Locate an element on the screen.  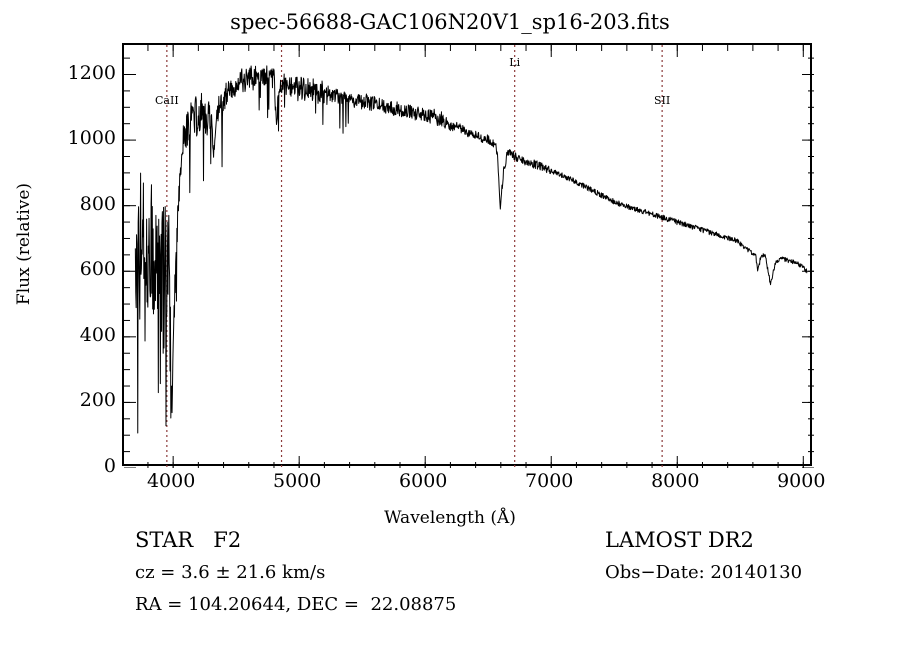
x-tick-label: 9000 is located at coordinates (801, 481).